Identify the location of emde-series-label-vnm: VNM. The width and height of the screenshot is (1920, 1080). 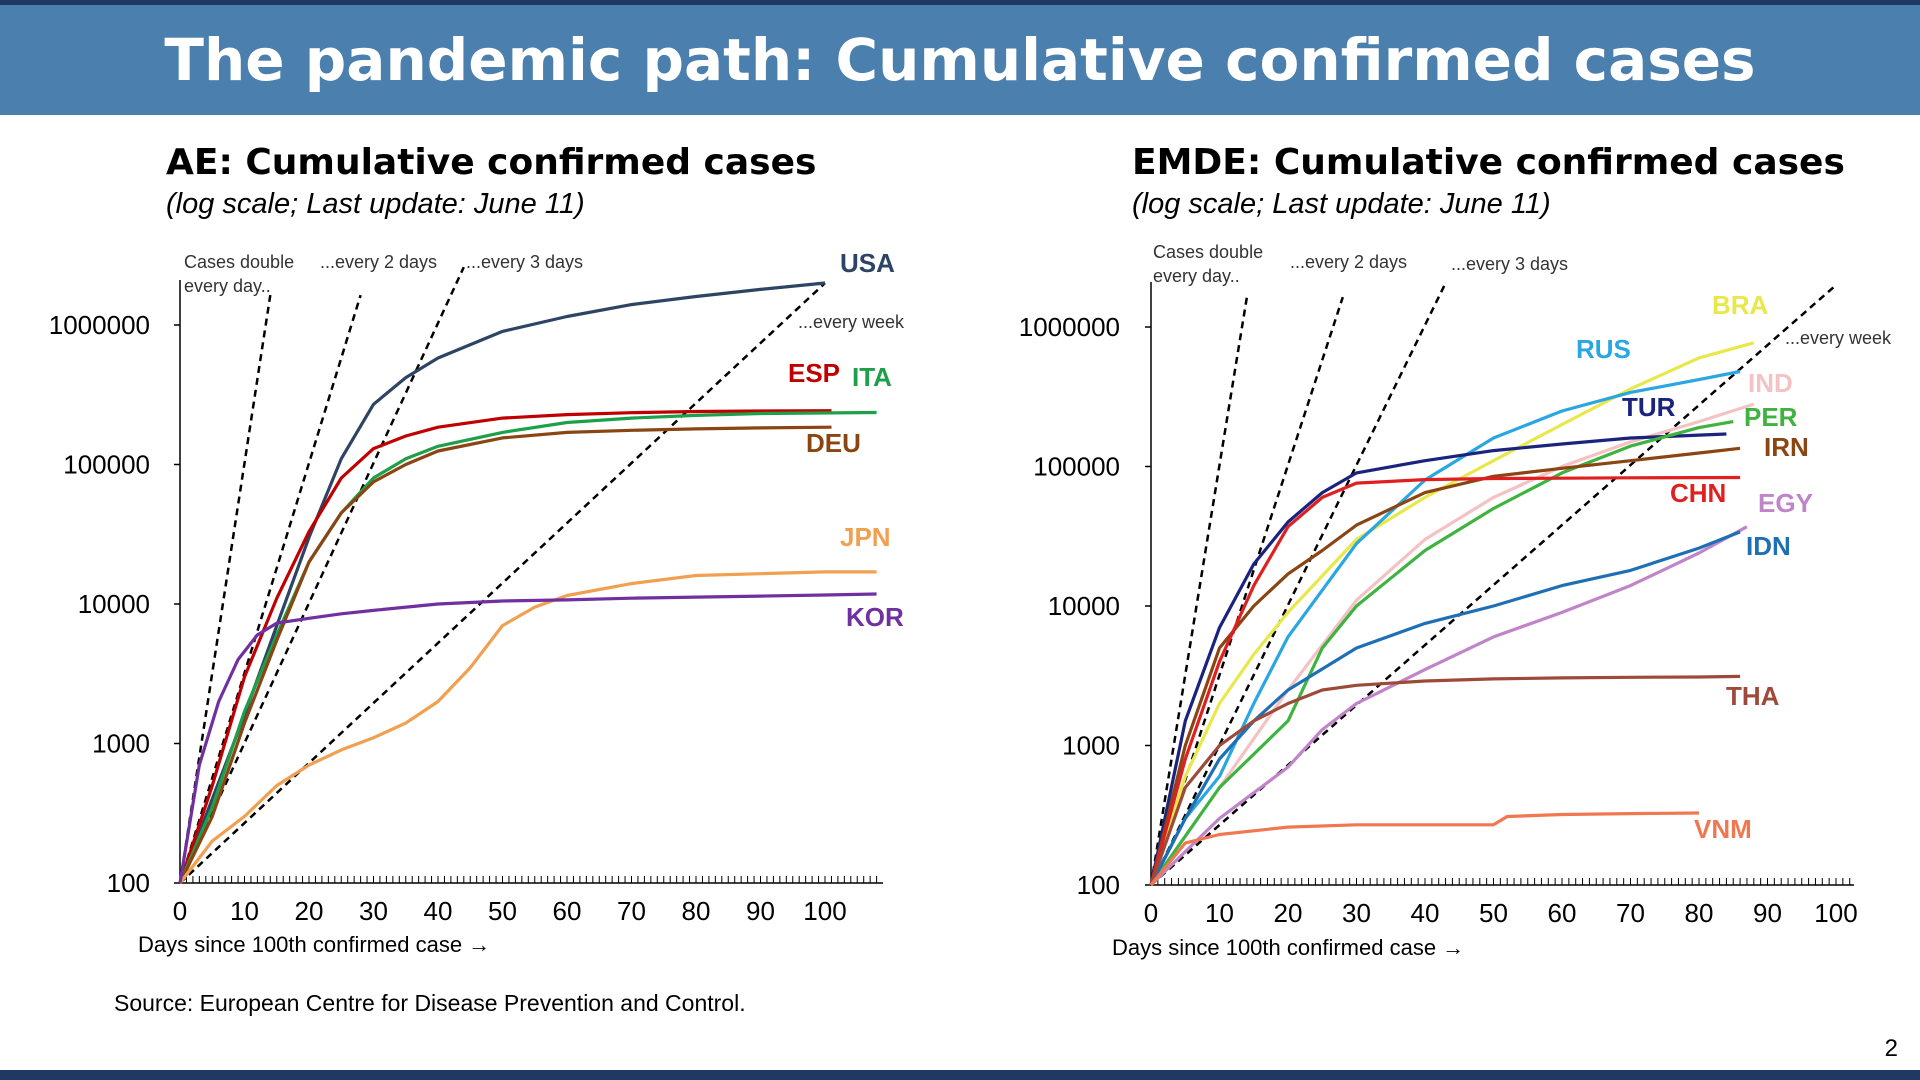
(1723, 829).